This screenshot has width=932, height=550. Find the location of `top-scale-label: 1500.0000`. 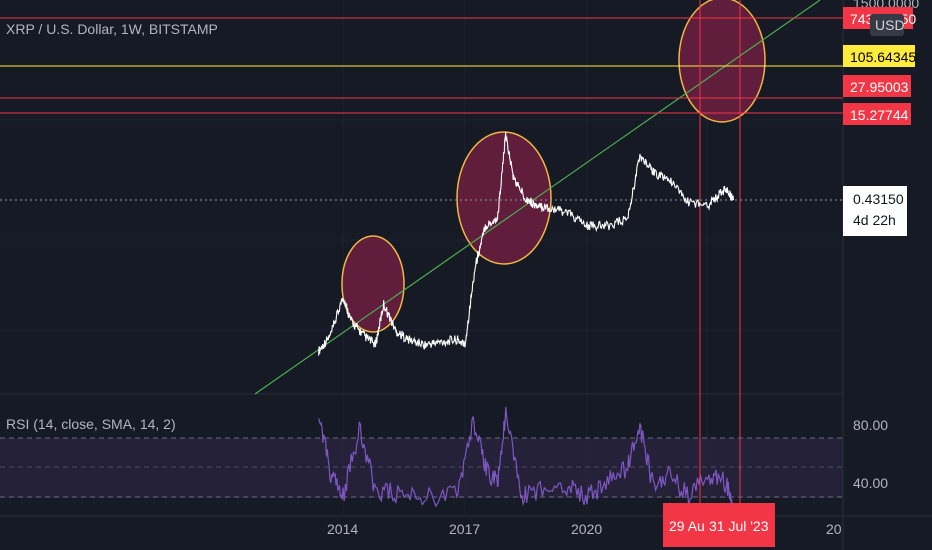

top-scale-label: 1500.0000 is located at coordinates (886, 5).